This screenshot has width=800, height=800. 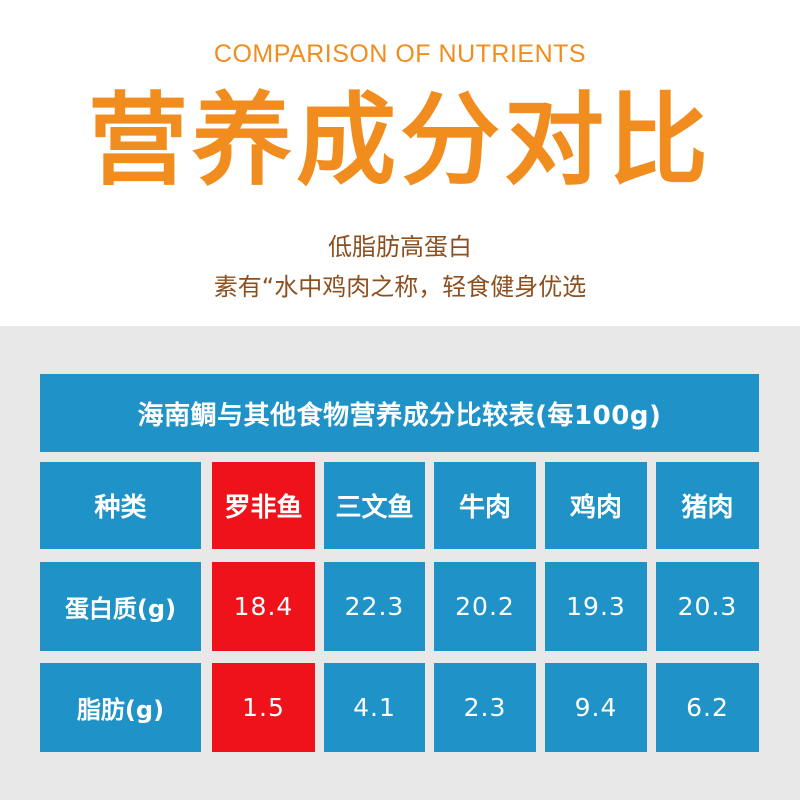 What do you see at coordinates (120, 505) in the screenshot?
I see `header-cell-category: 种类` at bounding box center [120, 505].